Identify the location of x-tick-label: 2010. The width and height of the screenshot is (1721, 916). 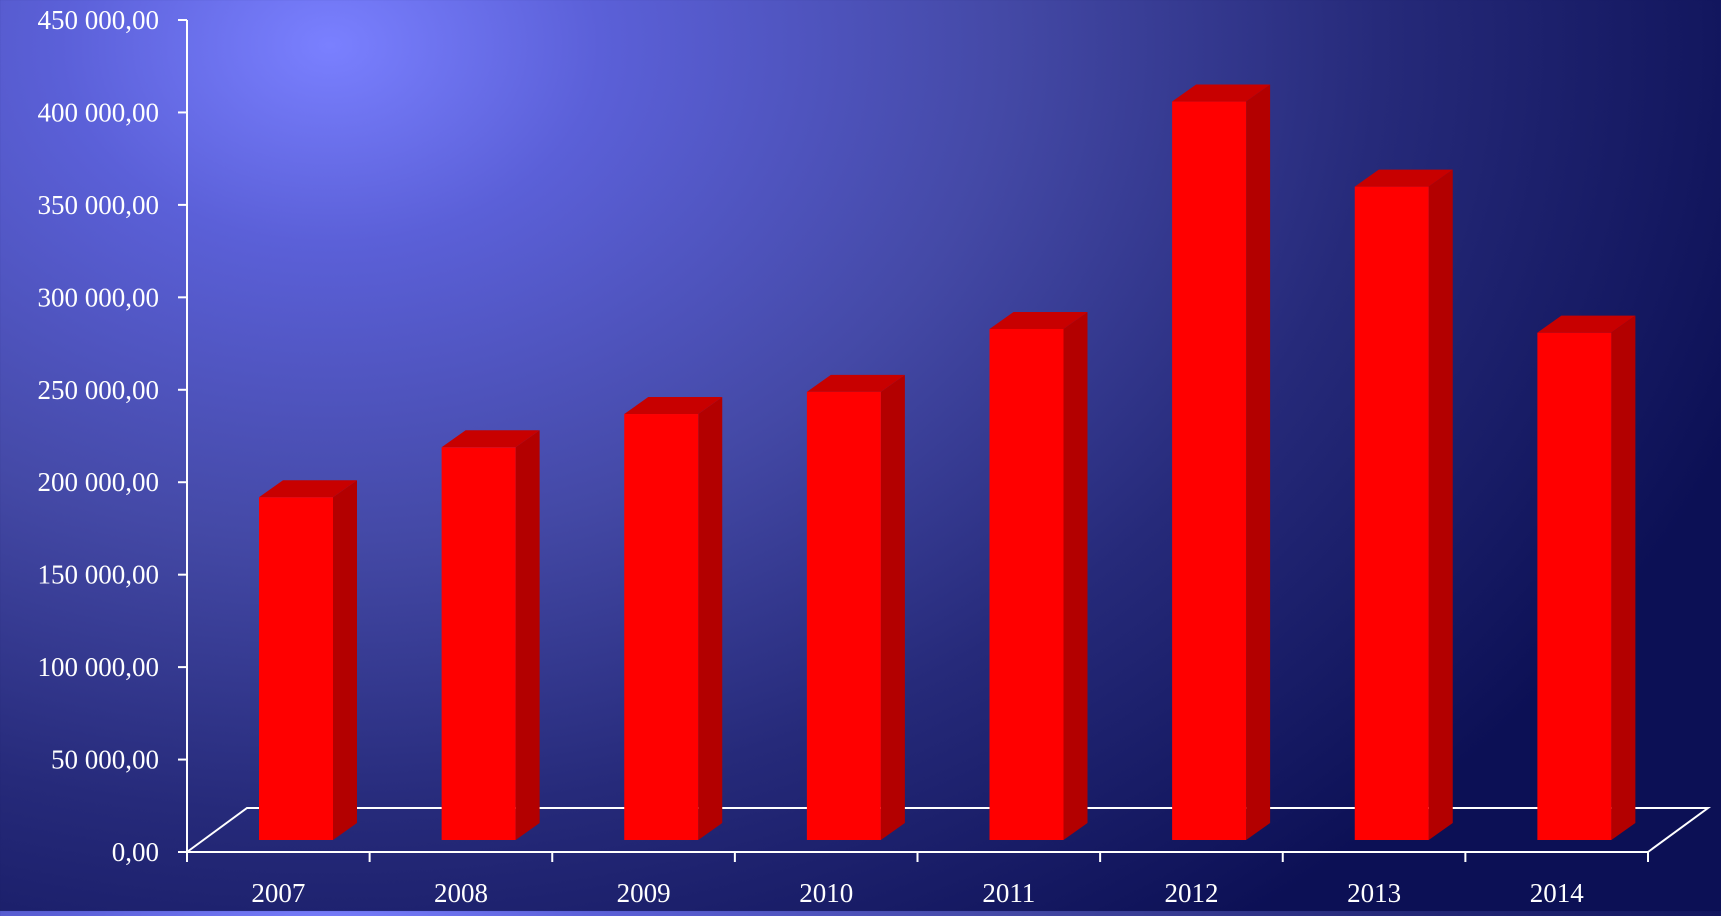
(826, 893).